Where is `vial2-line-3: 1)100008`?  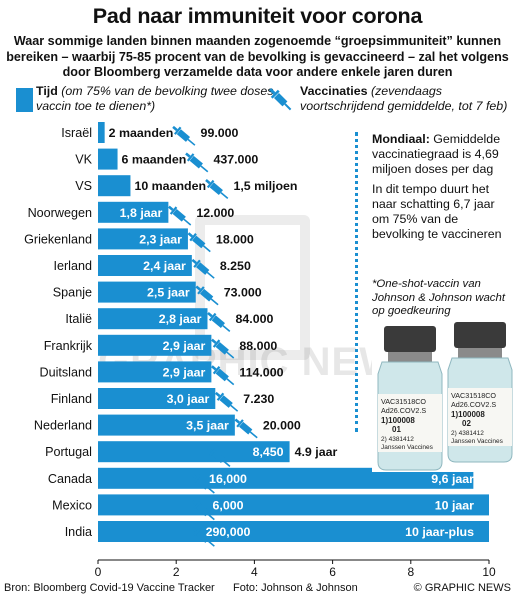
vial2-line-3: 1)100008 is located at coordinates (468, 414).